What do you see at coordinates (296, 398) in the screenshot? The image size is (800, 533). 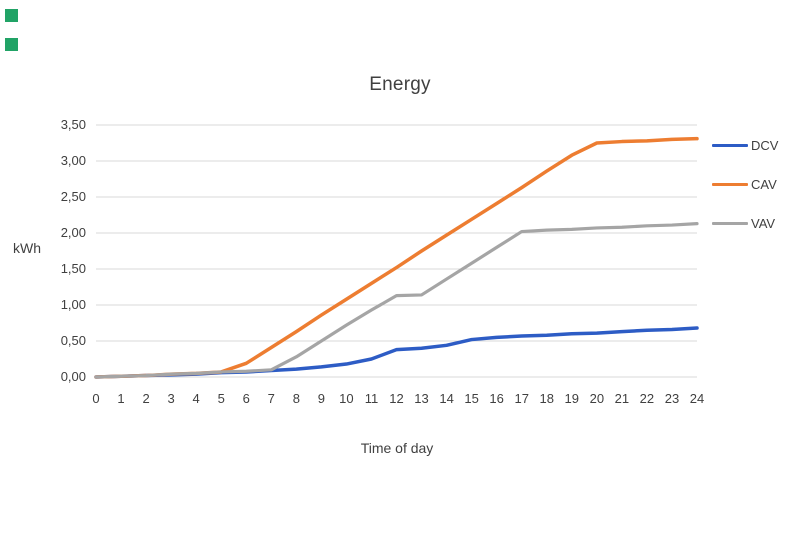 I see `x-tick-label: 8` at bounding box center [296, 398].